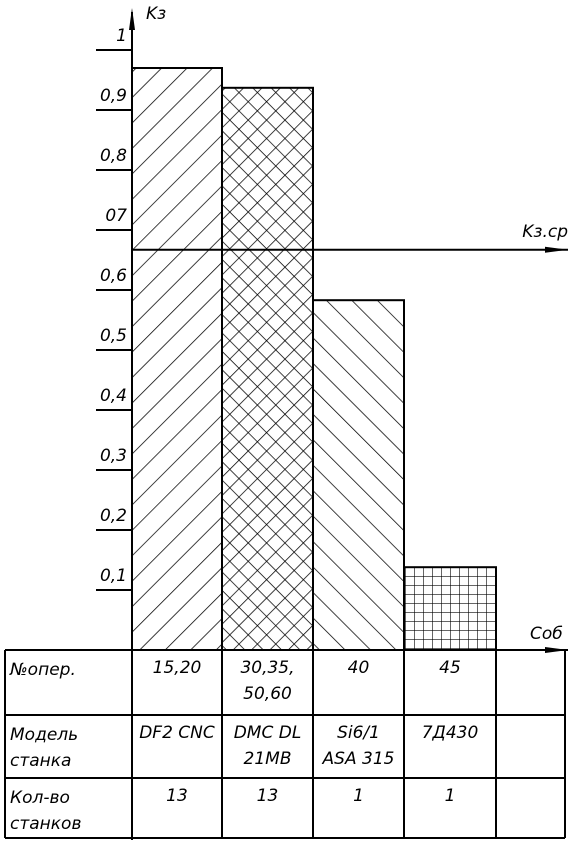 This screenshot has width=572, height=841. Describe the element at coordinates (113, 576) in the screenshot. I see `y-tick-label: 0,1` at that location.